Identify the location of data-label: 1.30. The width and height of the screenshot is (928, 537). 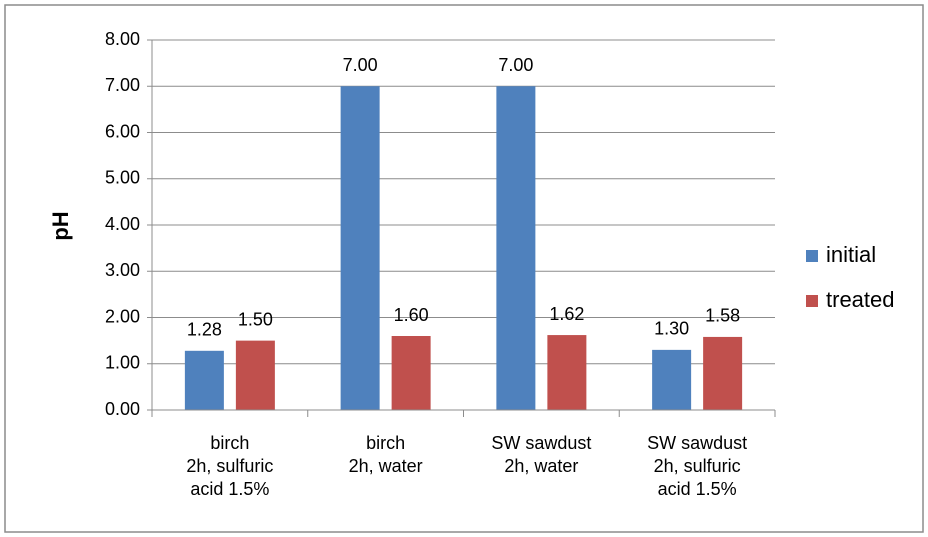
(671, 329).